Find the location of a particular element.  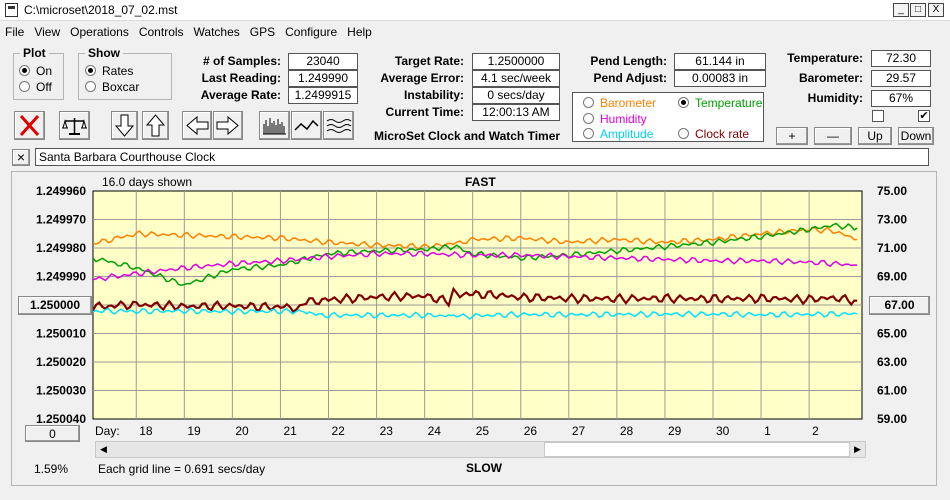

menu-file: File is located at coordinates (15, 32).